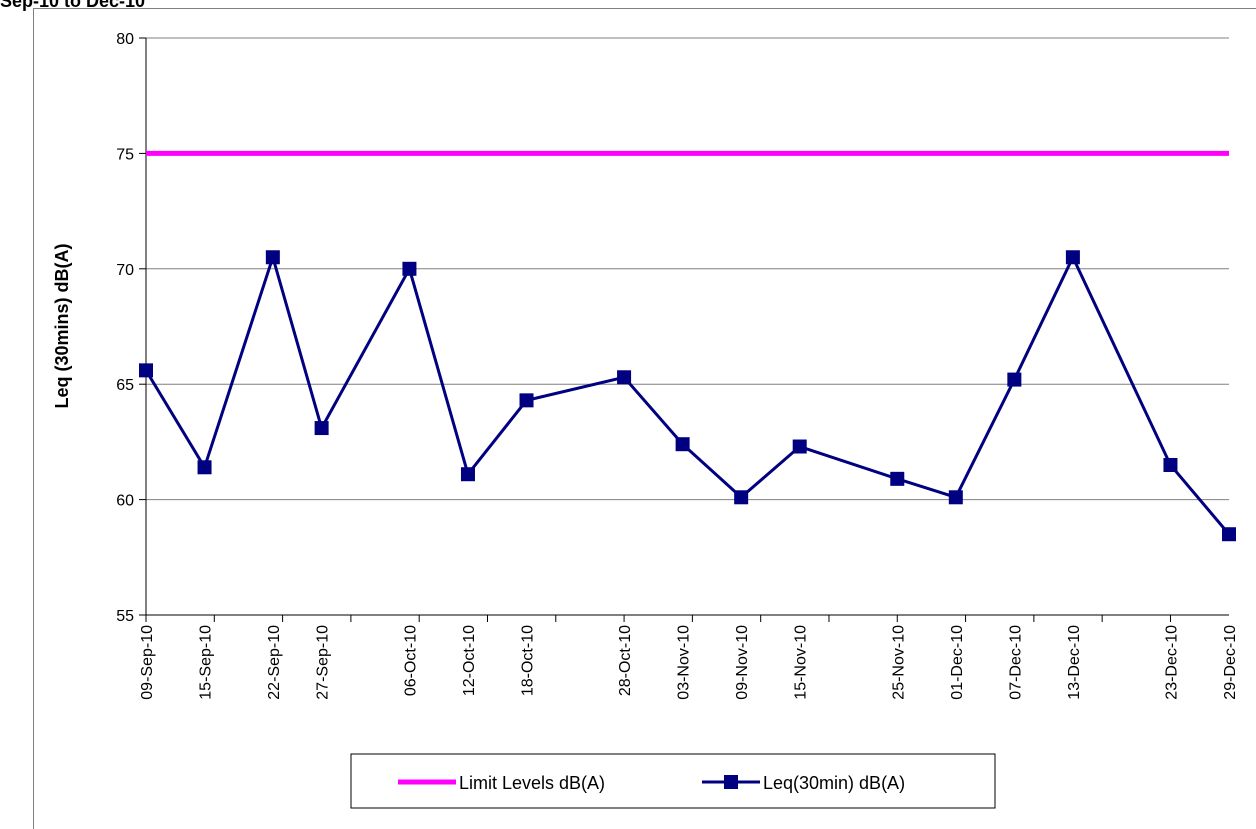 The height and width of the screenshot is (829, 1256). Describe the element at coordinates (410, 660) in the screenshot. I see `x-tick-label: 06-Oct-10` at that location.